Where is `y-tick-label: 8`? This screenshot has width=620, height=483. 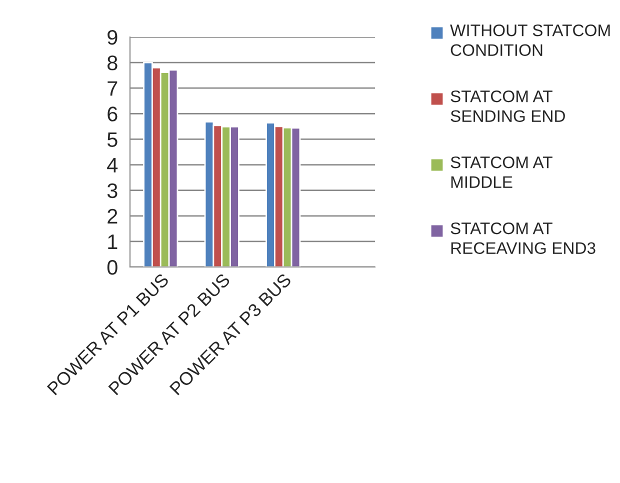 y-tick-label: 8 is located at coordinates (113, 63).